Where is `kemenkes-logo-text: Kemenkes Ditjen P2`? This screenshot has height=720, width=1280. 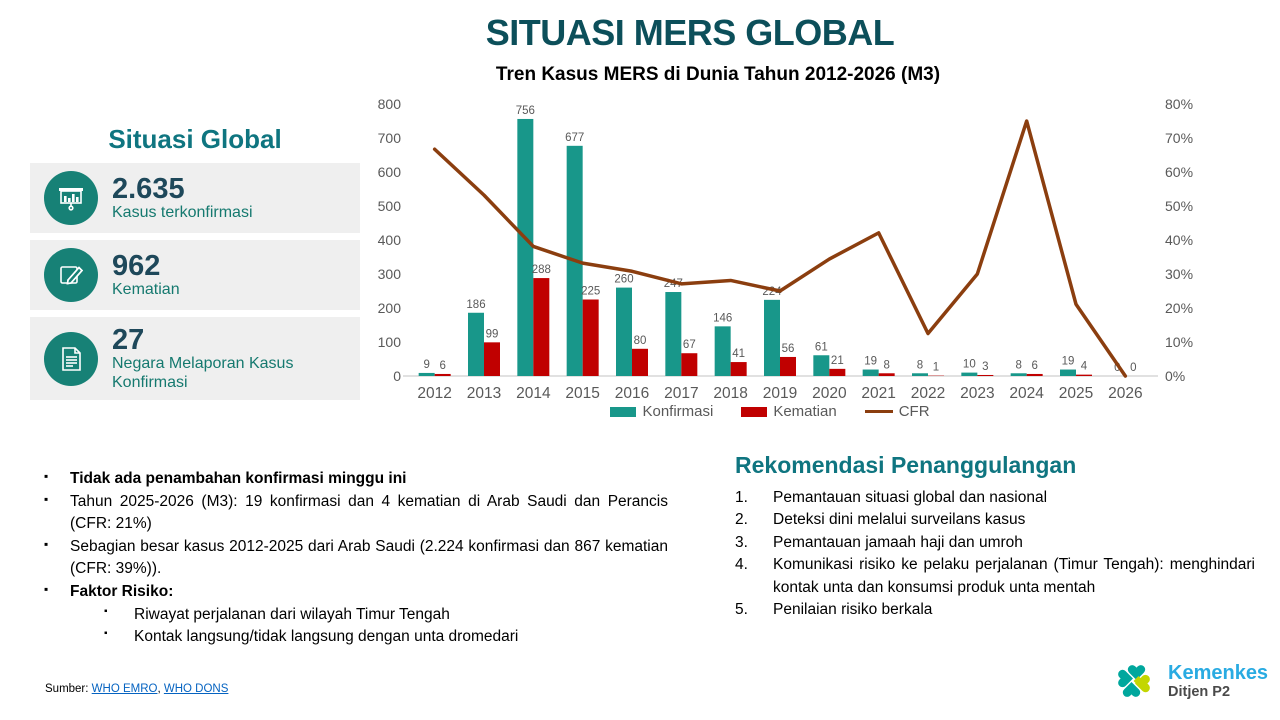
kemenkes-logo-text: Kemenkes Ditjen P2 is located at coordinates (1218, 680).